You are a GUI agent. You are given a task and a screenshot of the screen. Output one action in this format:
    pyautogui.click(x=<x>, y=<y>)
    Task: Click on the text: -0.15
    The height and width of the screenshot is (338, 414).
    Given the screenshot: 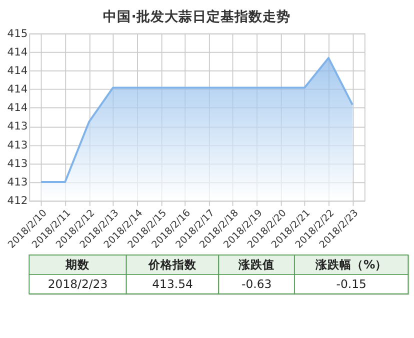 What is the action you would take?
    pyautogui.click(x=351, y=284)
    